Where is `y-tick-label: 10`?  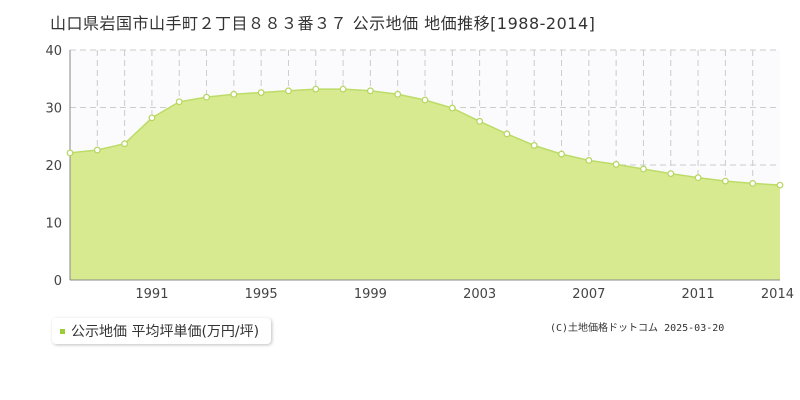
y-tick-label: 10 is located at coordinates (53, 224).